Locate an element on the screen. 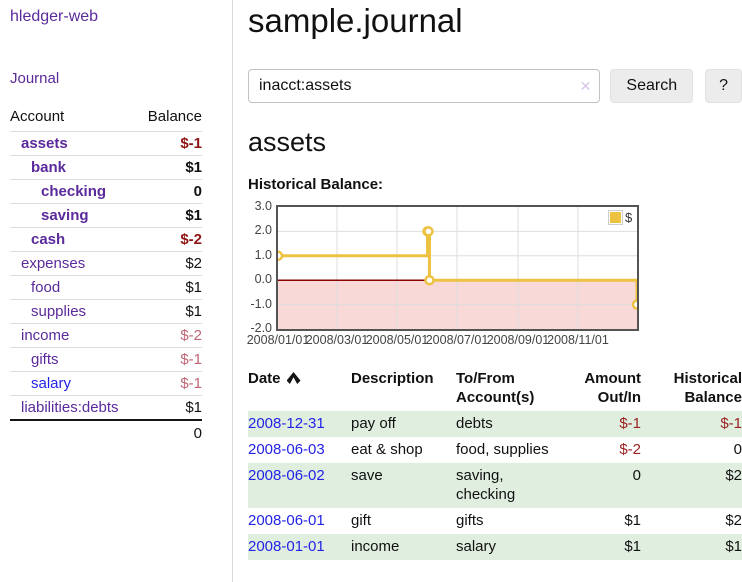 The width and height of the screenshot is (742, 582). sort-ascending-icon is located at coordinates (293, 378).